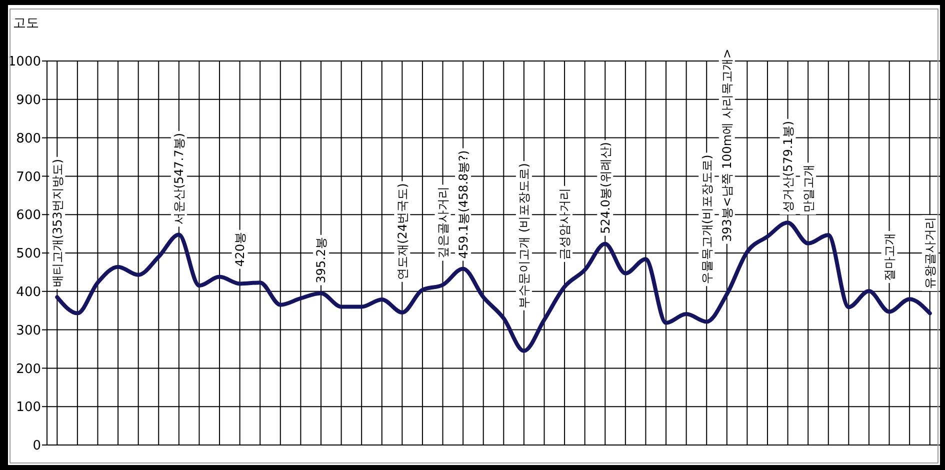  What do you see at coordinates (787, 166) in the screenshot?
I see `x-tick-label: 성거산(579.1봉)` at bounding box center [787, 166].